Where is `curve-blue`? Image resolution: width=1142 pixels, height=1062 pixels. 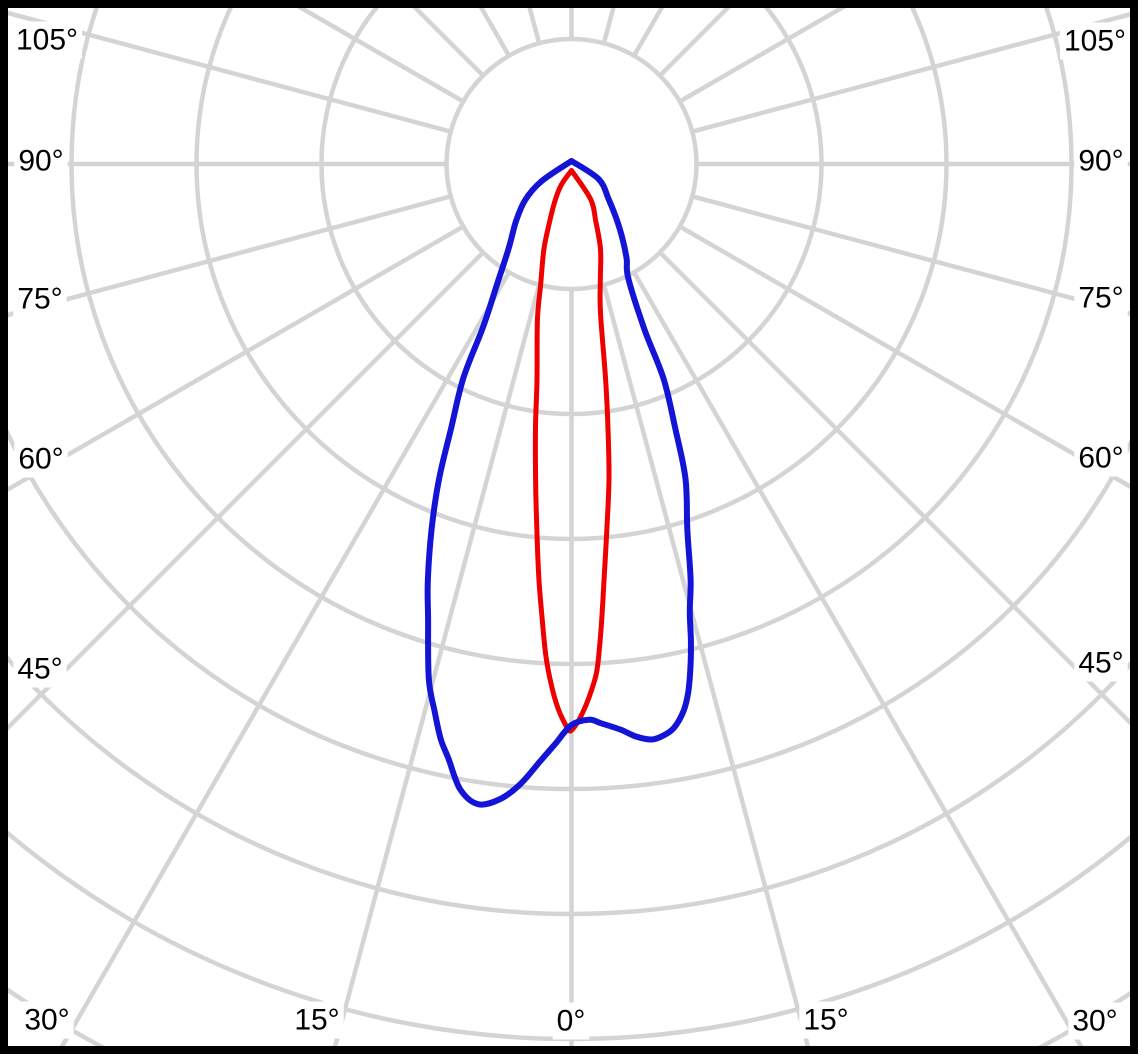 curve-blue is located at coordinates (559, 483).